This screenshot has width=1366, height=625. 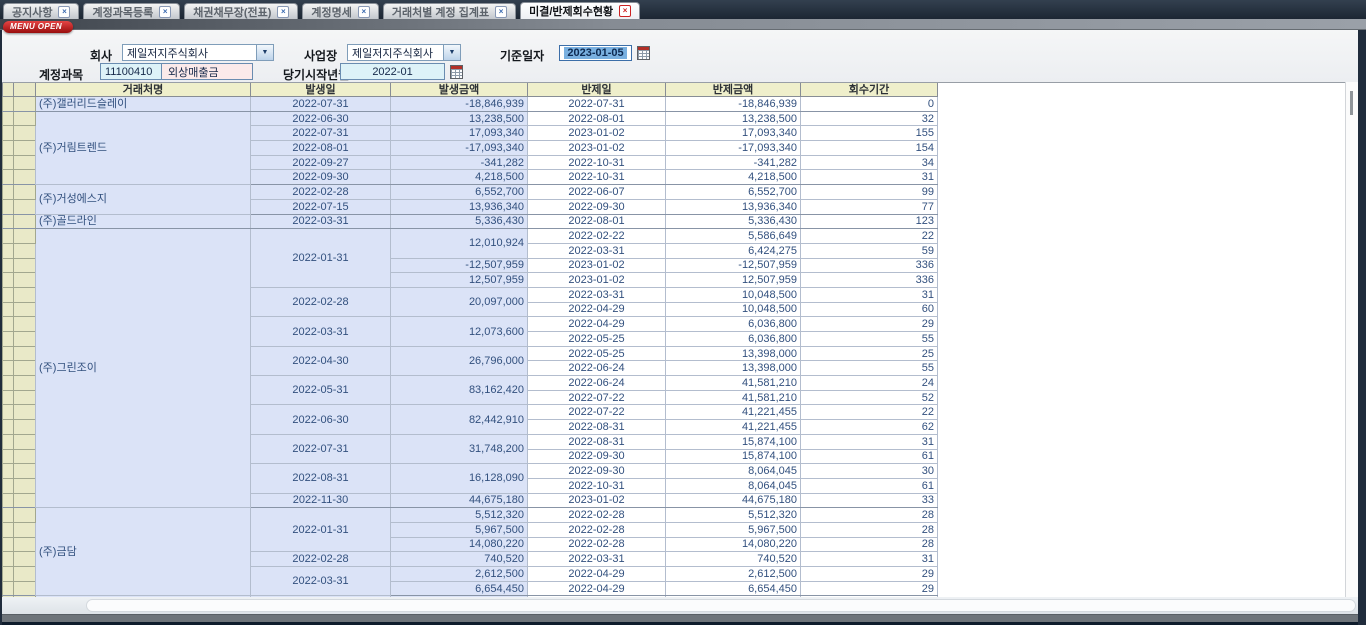 I want to click on collection-days-cell: 25, so click(x=869, y=353).